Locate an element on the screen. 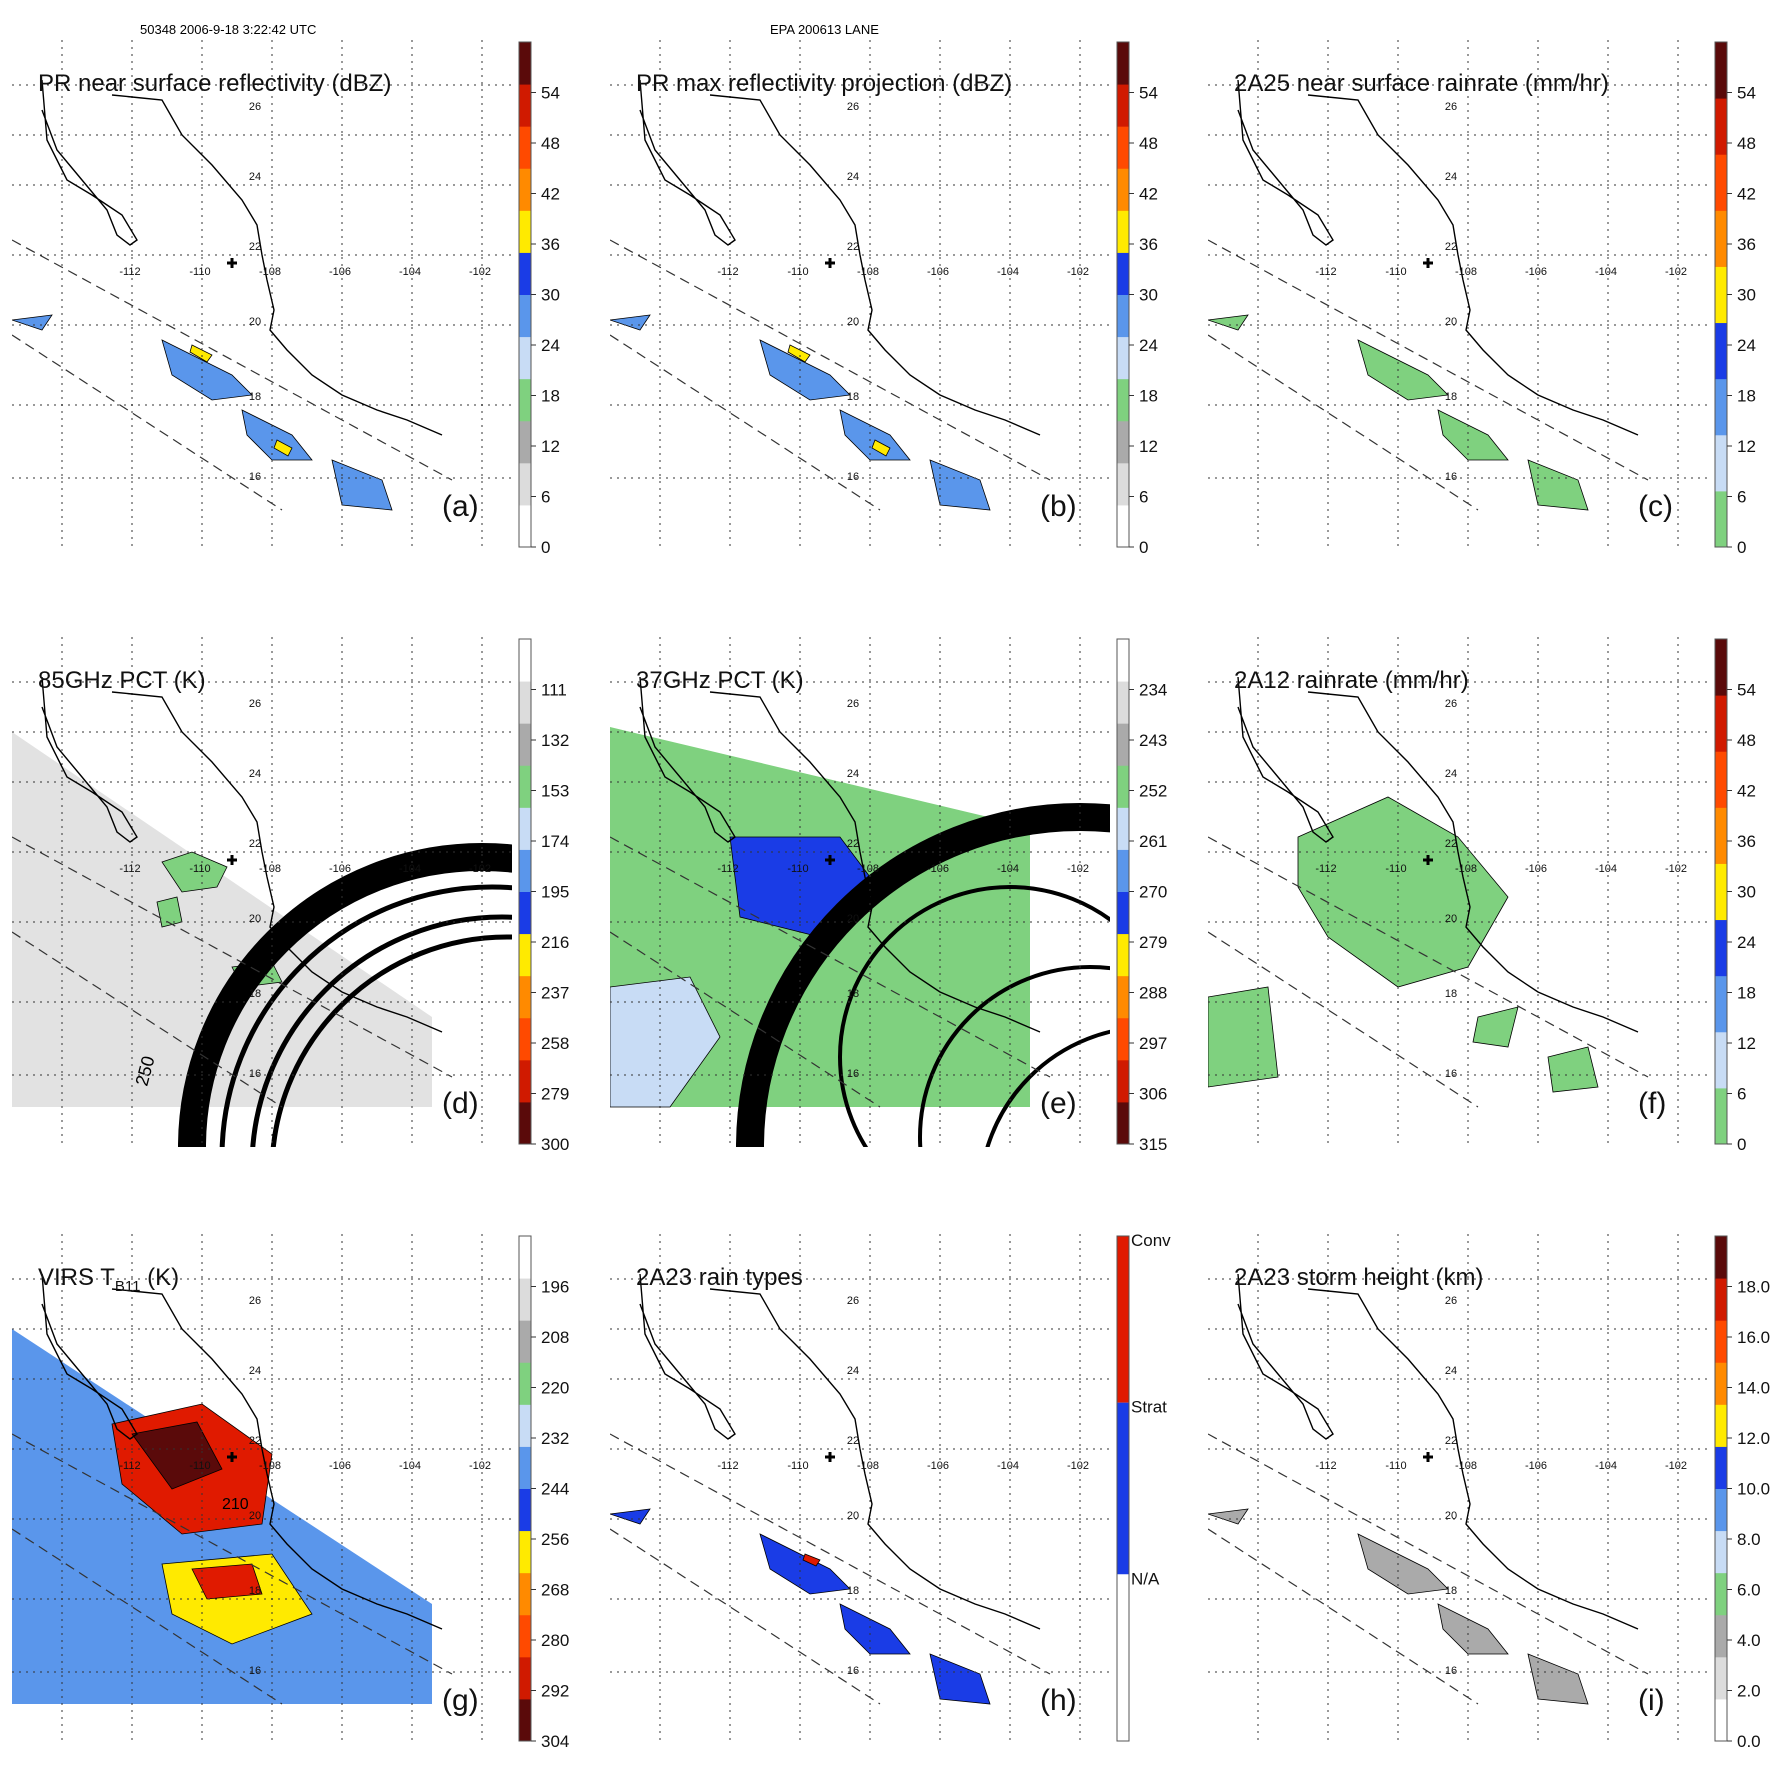 This screenshot has height=1771, width=1771. colorbar-tick-label: 24 is located at coordinates (1746, 942).